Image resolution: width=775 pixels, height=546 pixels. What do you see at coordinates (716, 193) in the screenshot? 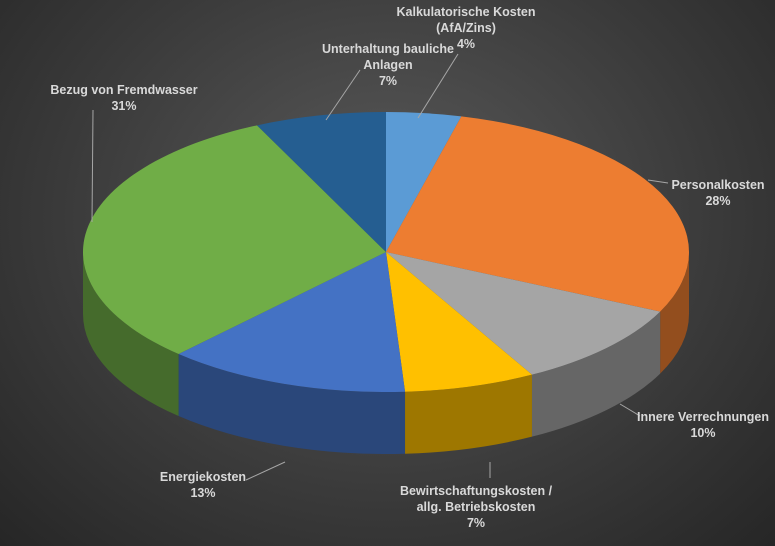
I see `data-label: Personalkosten 28%` at bounding box center [716, 193].